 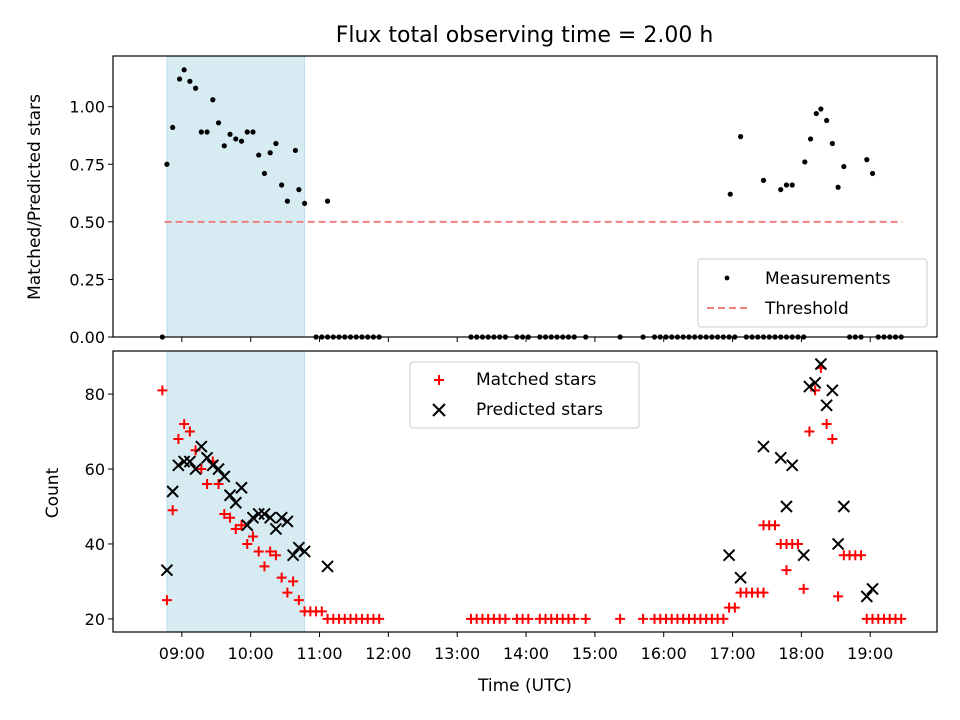 What do you see at coordinates (95, 469) in the screenshot?
I see `bottom-ytick-label: 60` at bounding box center [95, 469].